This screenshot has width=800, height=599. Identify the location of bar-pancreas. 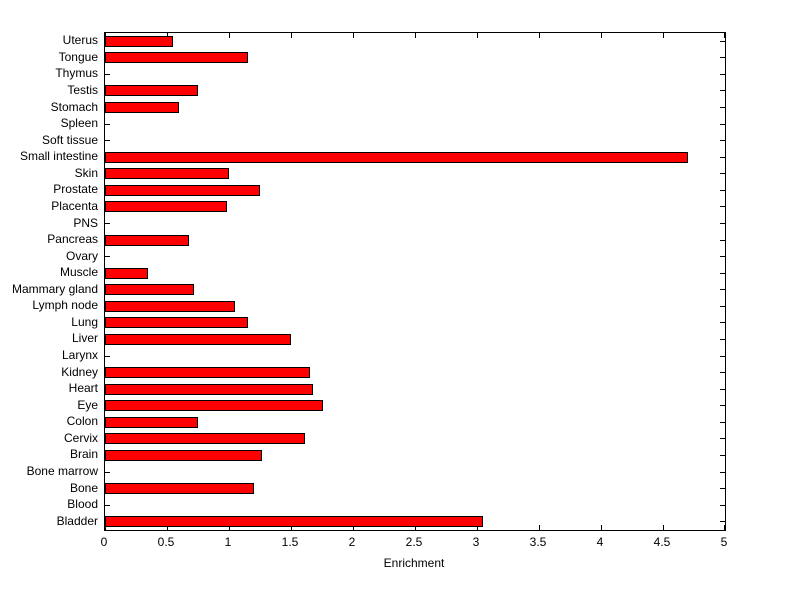
(147, 240).